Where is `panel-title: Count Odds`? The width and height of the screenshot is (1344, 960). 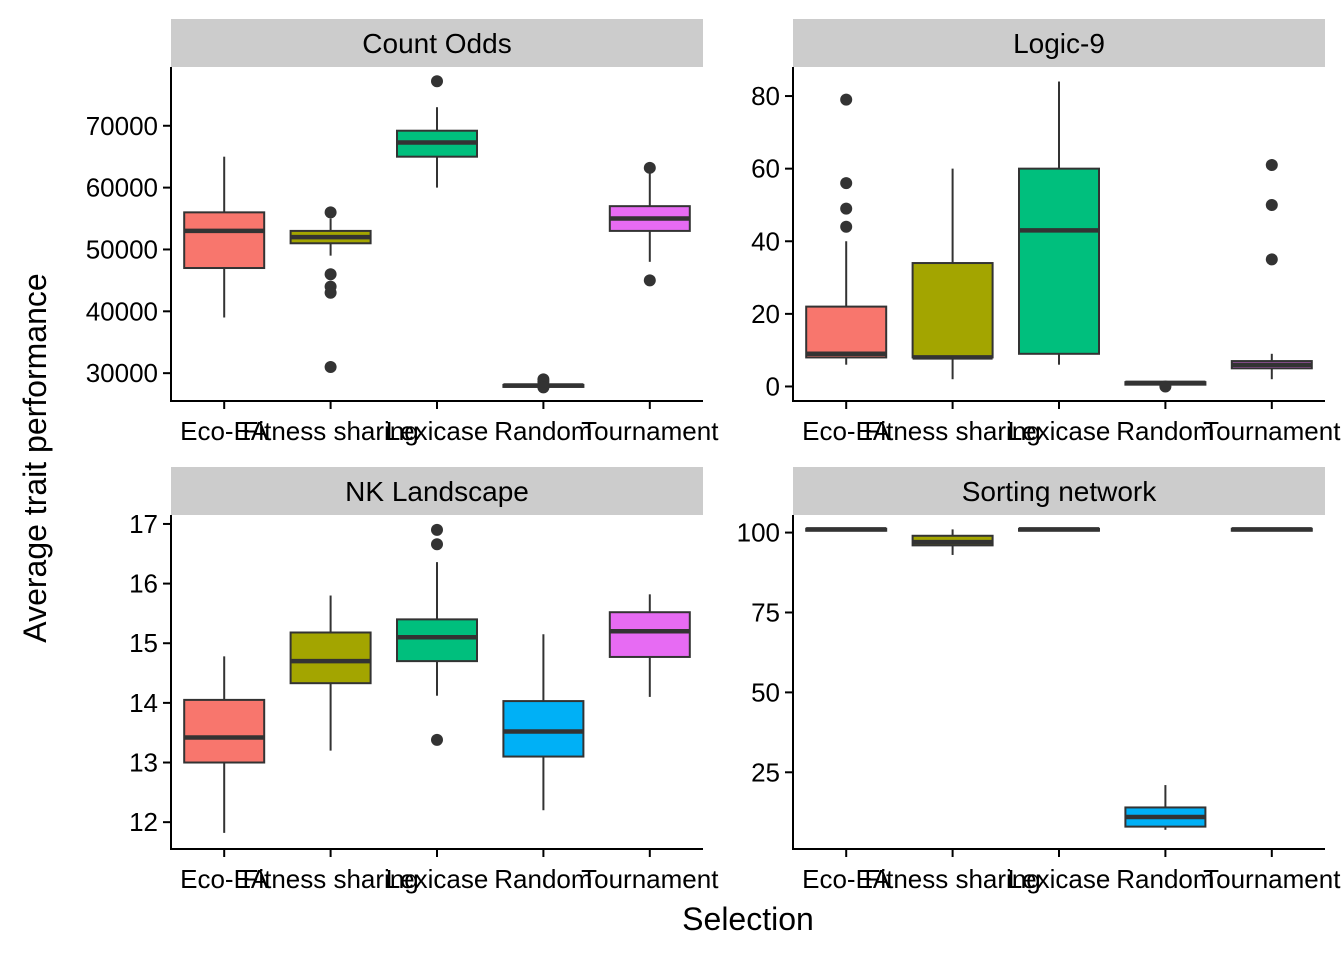
panel-title: Count Odds is located at coordinates (436, 43).